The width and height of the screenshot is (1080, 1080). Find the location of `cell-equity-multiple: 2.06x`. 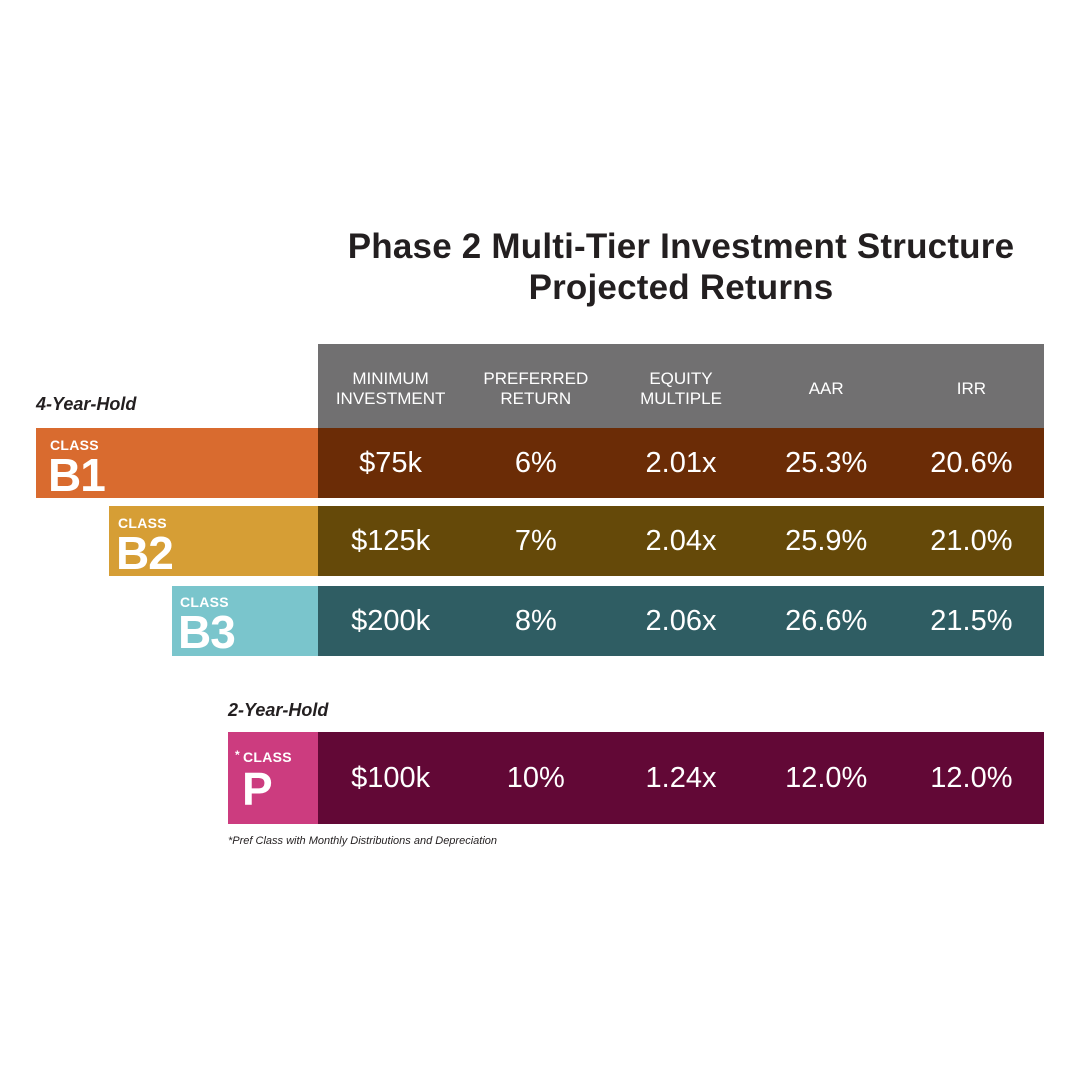

cell-equity-multiple: 2.06x is located at coordinates (681, 620).